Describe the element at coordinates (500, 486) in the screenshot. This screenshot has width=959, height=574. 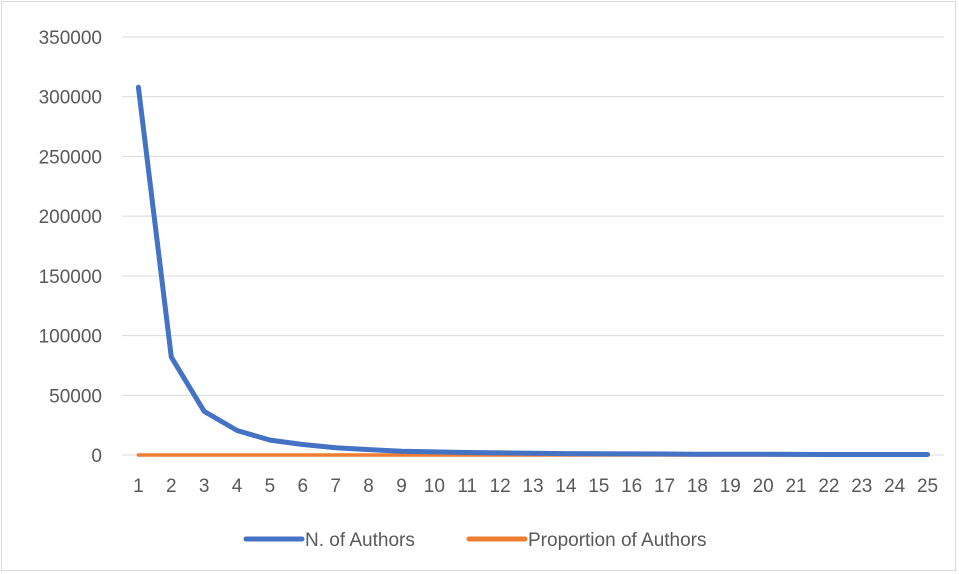
I see `x-tick-label: 12` at that location.